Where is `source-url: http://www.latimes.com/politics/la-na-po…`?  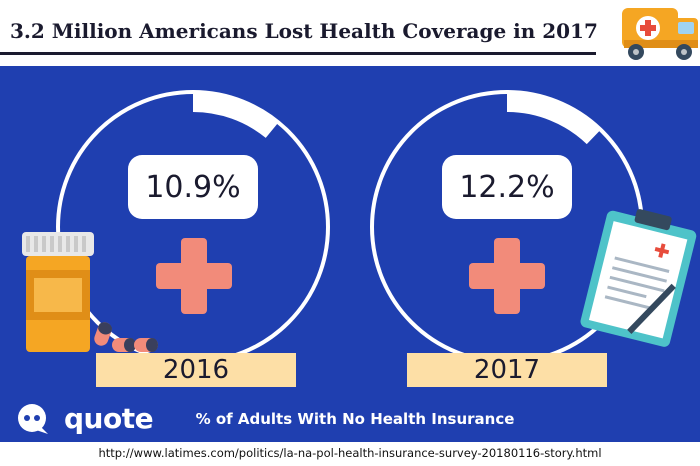 source-url: http://www.latimes.com/politics/la-na-po… is located at coordinates (350, 453).